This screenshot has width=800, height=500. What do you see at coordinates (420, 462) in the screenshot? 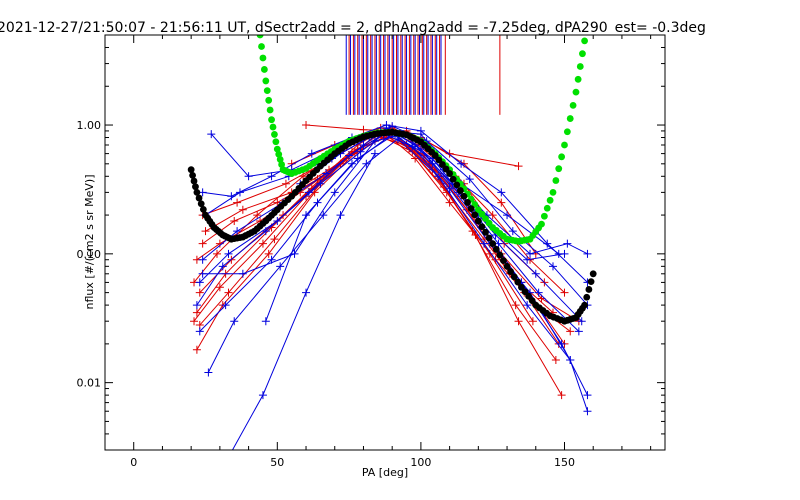
I see `x-tick-label: 100` at bounding box center [420, 462].